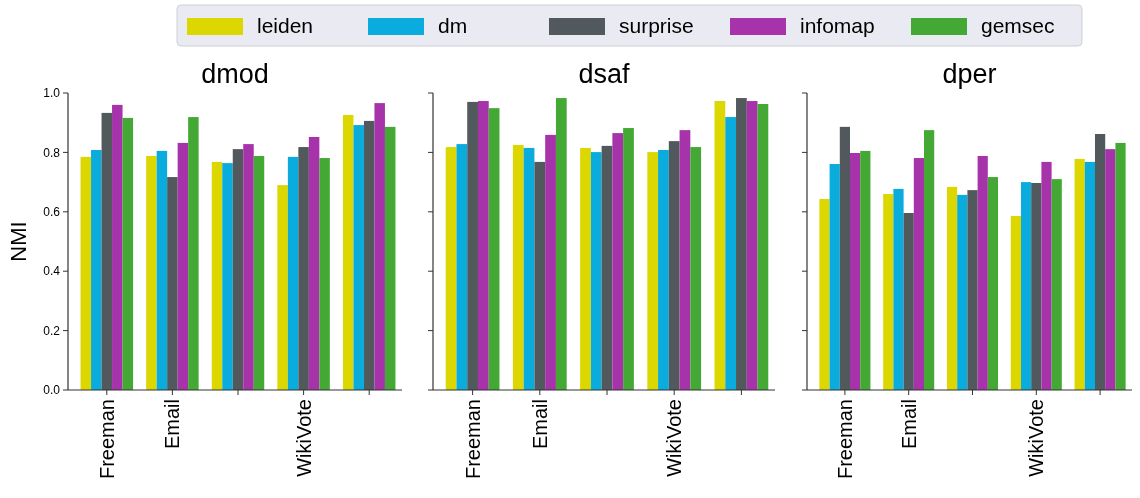 This screenshot has width=1140, height=498. Describe the element at coordinates (235, 74) in the screenshot. I see `chart-title: dmod` at that location.